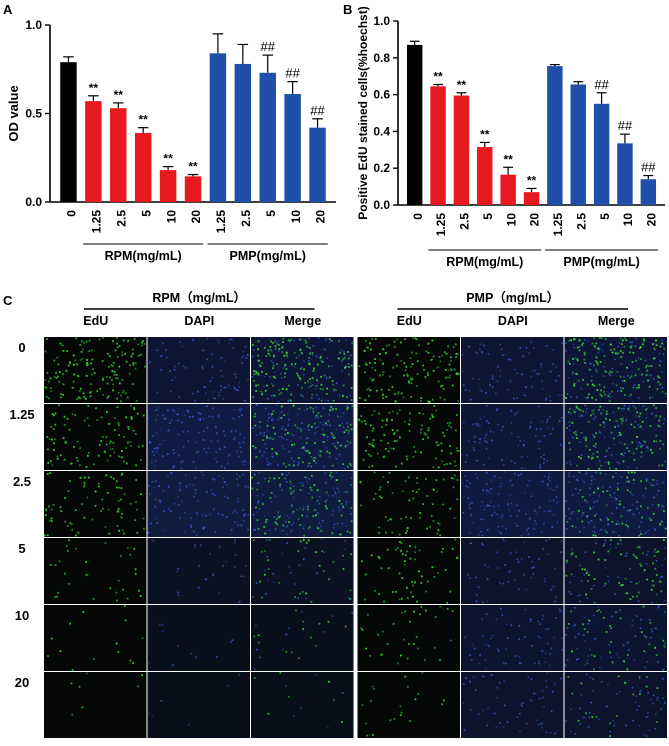  What do you see at coordinates (408, 638) in the screenshot?
I see `micrograph-cell` at bounding box center [408, 638].